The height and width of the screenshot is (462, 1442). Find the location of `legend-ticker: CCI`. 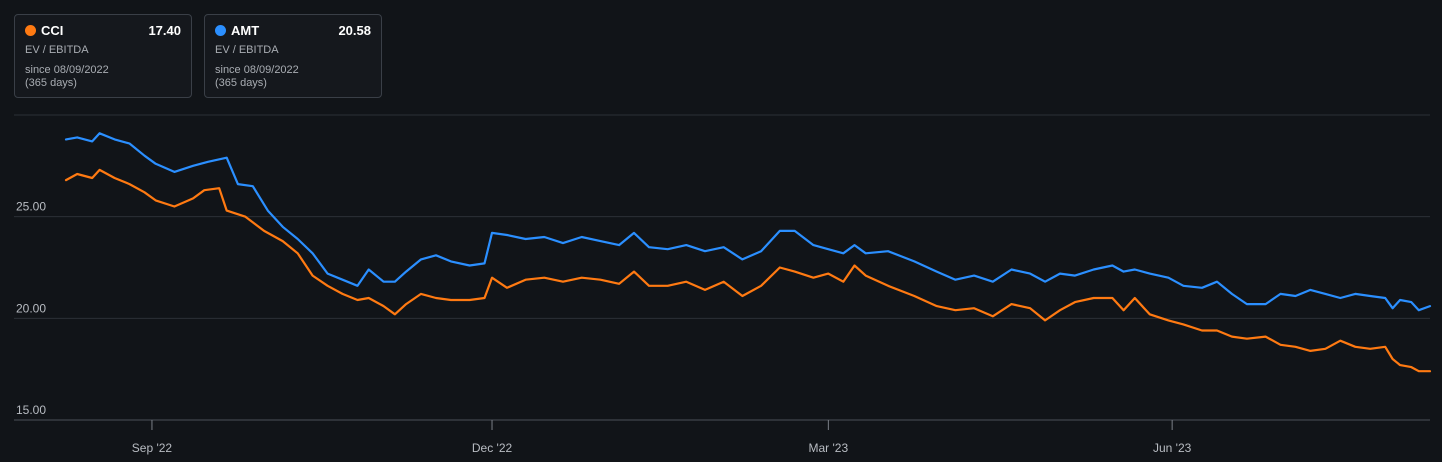

legend-ticker: CCI is located at coordinates (52, 30).